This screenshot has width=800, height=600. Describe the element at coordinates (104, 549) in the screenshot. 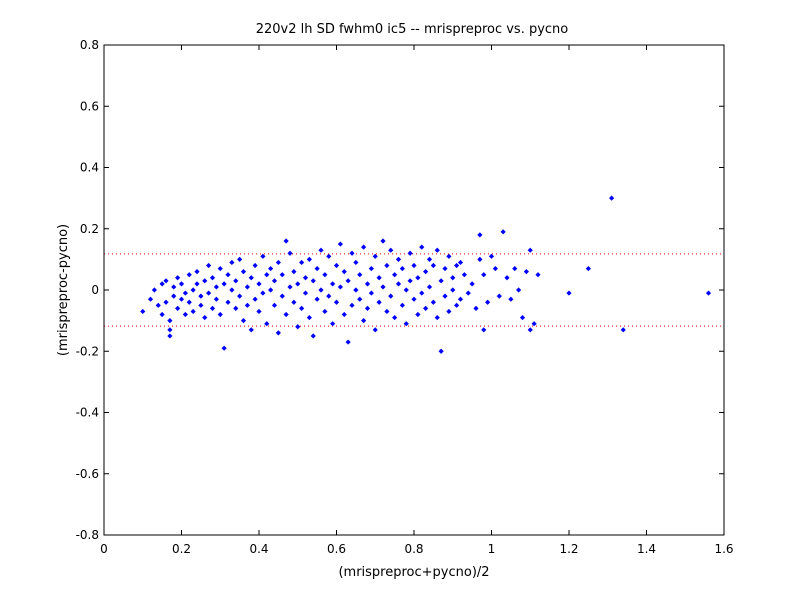

I see `x-tick-label: 0` at that location.